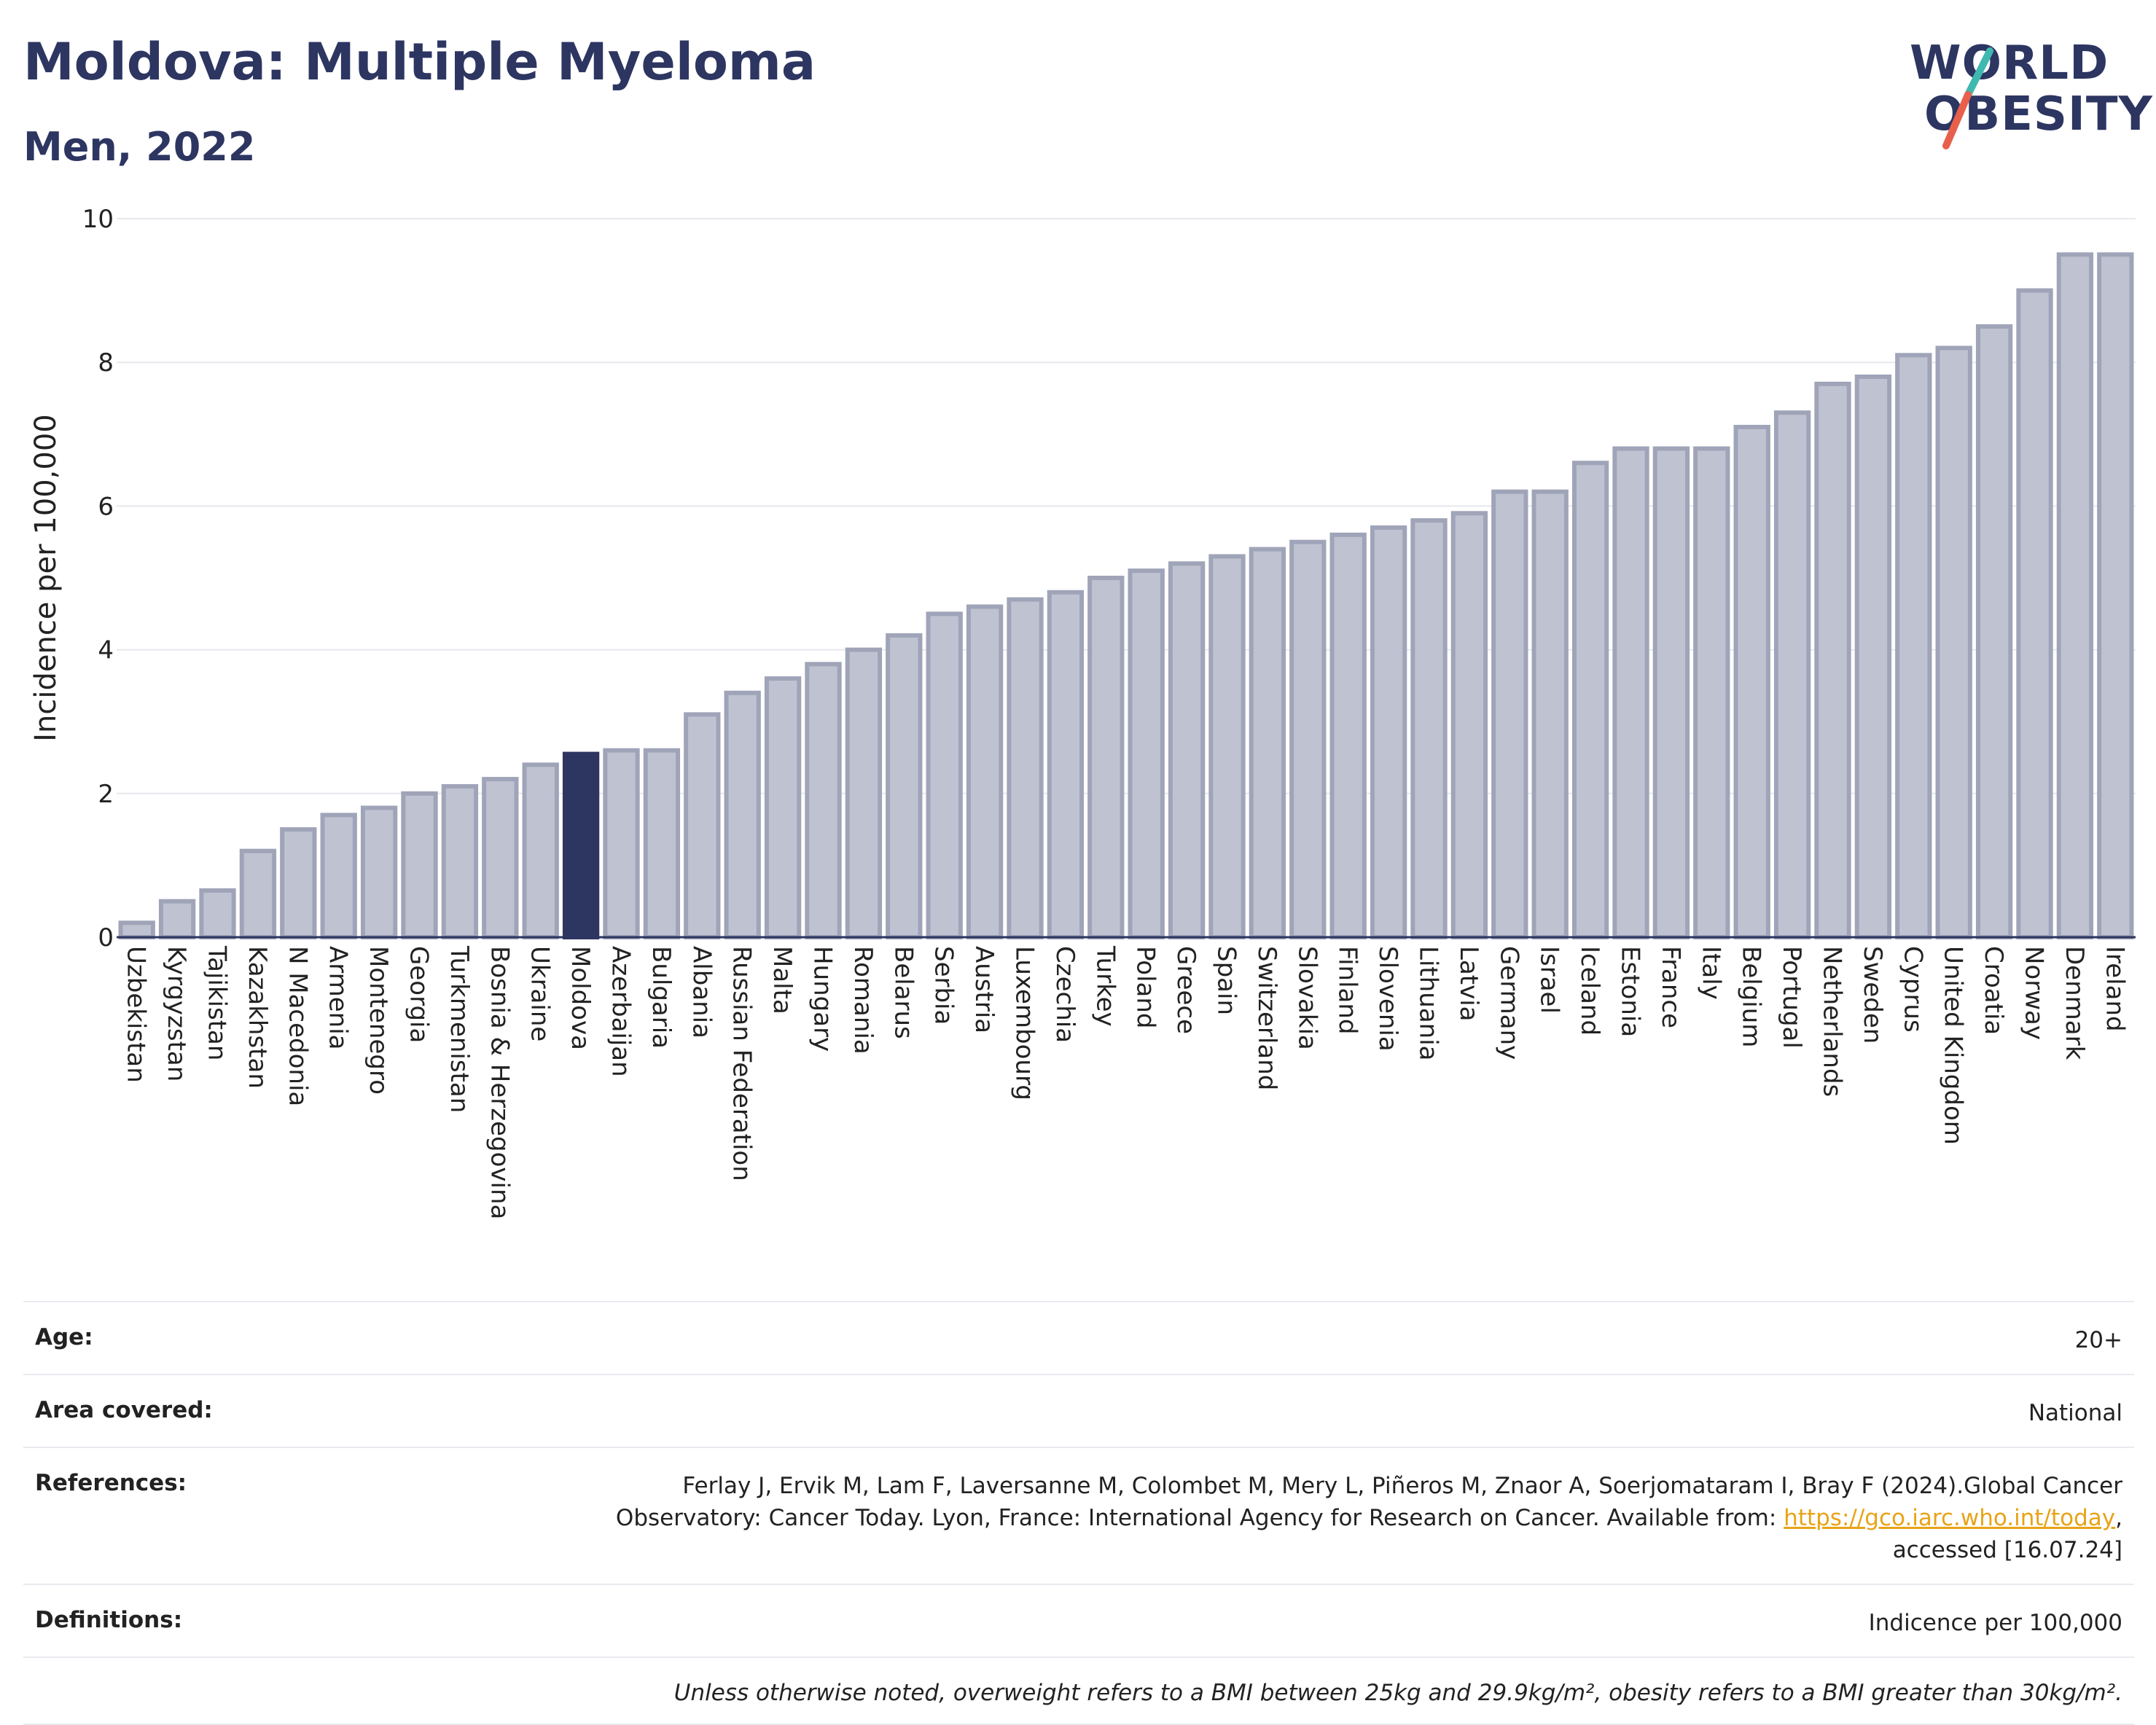  Describe the element at coordinates (2023, 91) in the screenshot. I see `world-obesity-logo: WORLD OBESITY` at that location.